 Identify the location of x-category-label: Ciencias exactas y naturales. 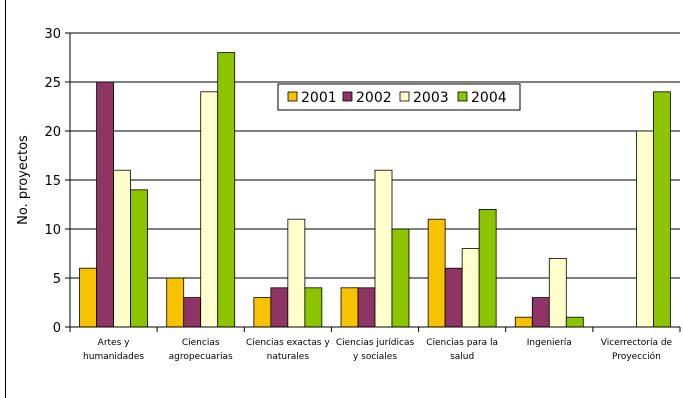
(288, 350).